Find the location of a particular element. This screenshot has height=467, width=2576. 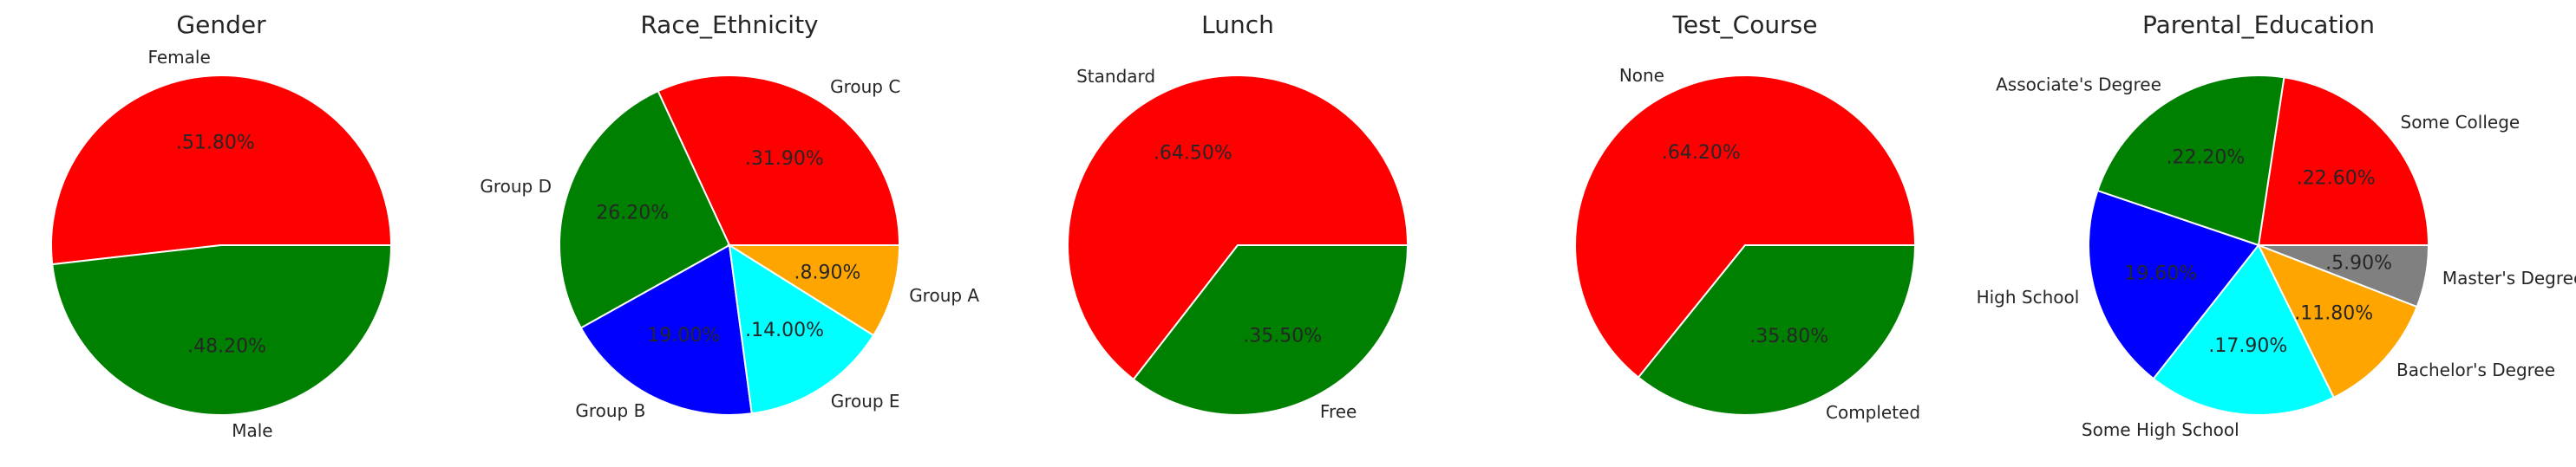

slice-category-label: Master's Degree is located at coordinates (2509, 278).